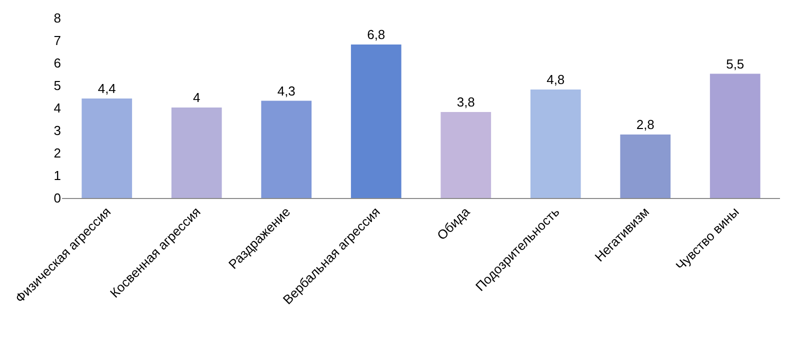  I want to click on y-tick-label: 4, so click(57, 108).